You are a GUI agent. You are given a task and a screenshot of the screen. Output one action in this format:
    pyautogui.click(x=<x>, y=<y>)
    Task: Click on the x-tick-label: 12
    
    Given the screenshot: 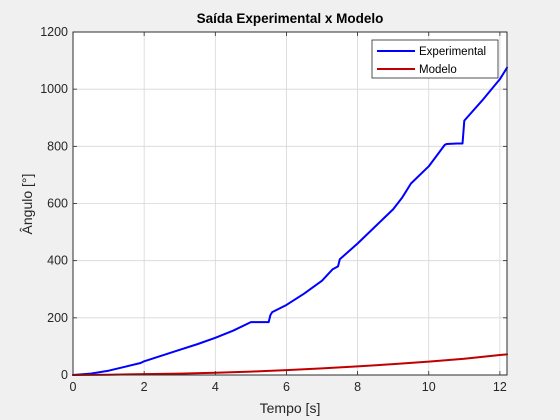 What is the action you would take?
    pyautogui.click(x=500, y=387)
    